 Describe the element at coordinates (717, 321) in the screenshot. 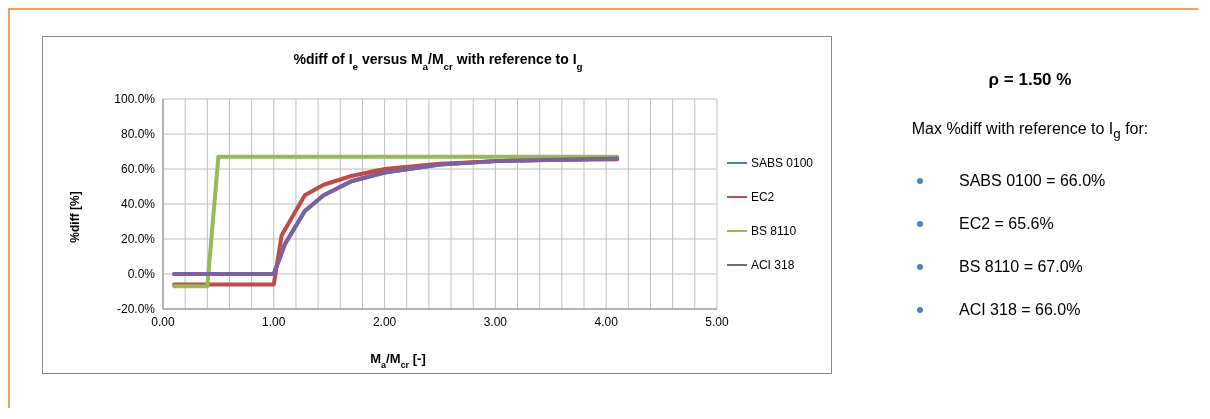

I see `x-tick-label: 5.00` at that location.